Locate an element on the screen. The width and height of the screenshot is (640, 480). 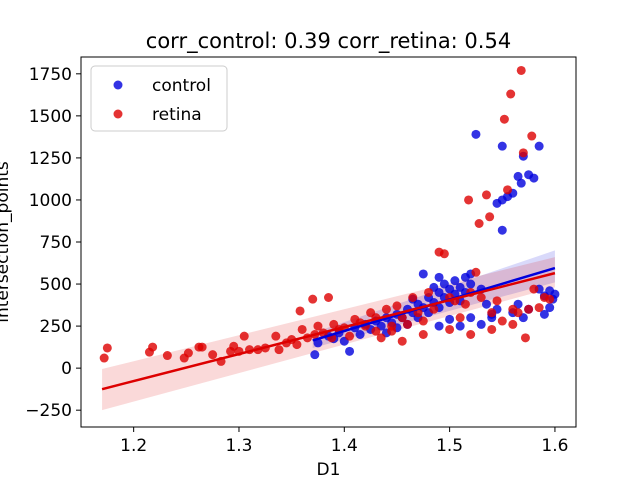
x-tick-label: 1.6 is located at coordinates (554, 446).